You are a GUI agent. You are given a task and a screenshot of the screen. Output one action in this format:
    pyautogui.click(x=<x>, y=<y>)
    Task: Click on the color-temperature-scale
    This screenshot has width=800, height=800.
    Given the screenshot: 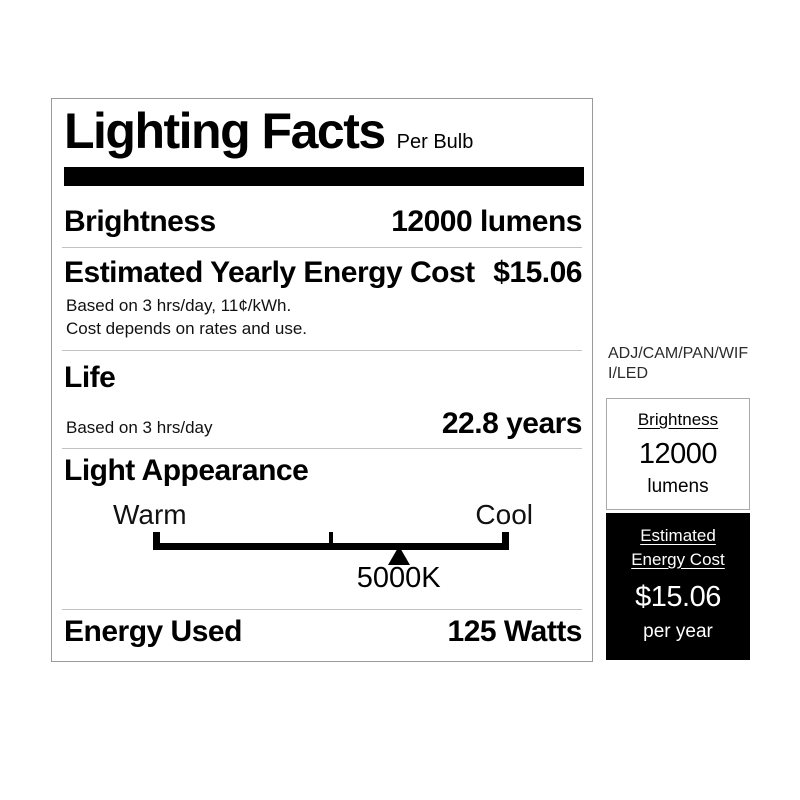 What is the action you would take?
    pyautogui.click(x=331, y=541)
    